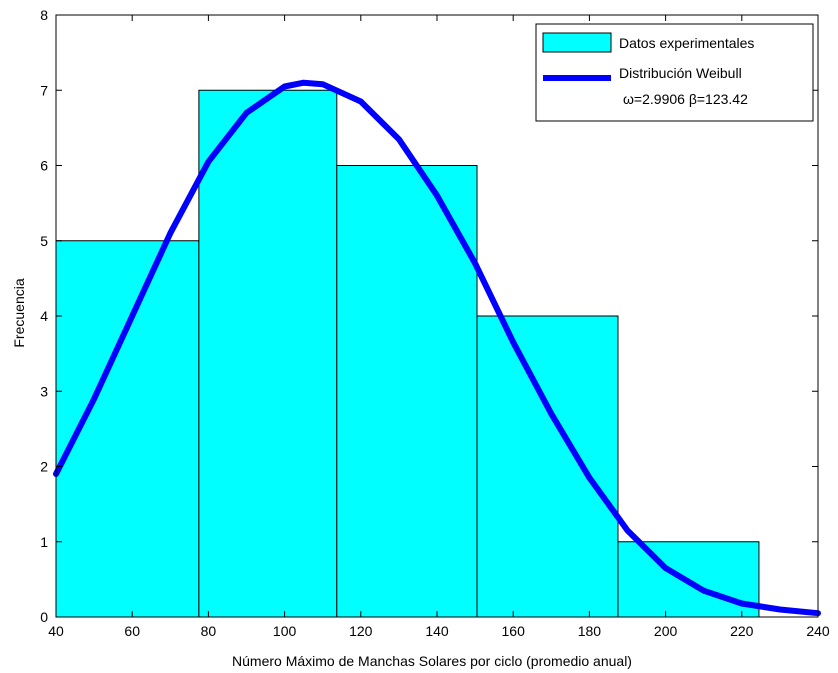 This screenshot has height=673, width=838. What do you see at coordinates (44, 391) in the screenshot?
I see `y-tick-label: 3` at bounding box center [44, 391].